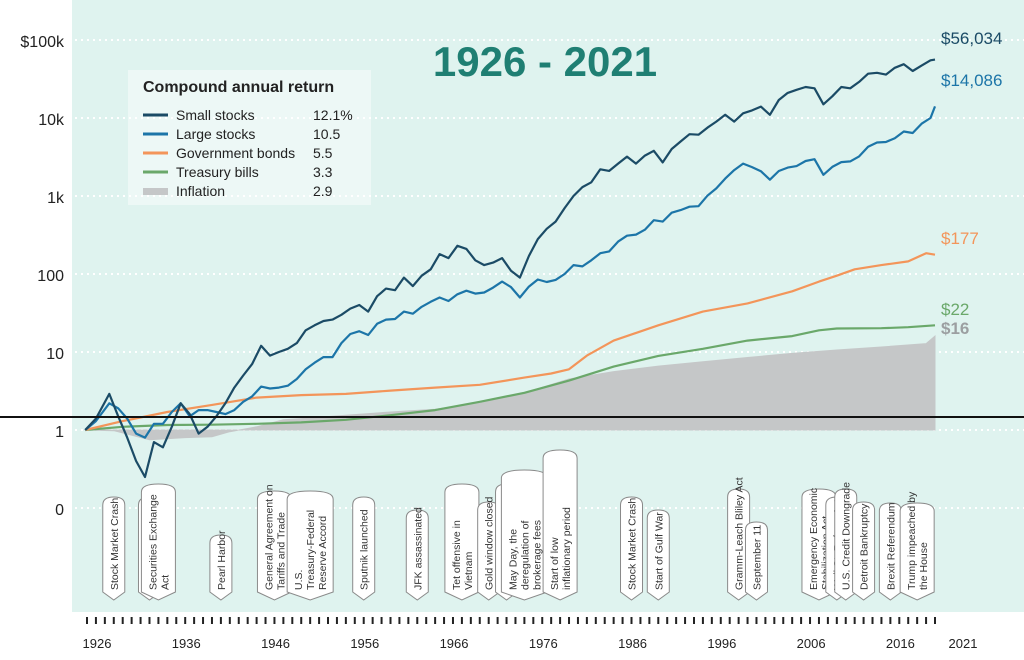 The width and height of the screenshot is (1024, 660). I want to click on event-callout: Detroit Bankruptcy, so click(864, 551).